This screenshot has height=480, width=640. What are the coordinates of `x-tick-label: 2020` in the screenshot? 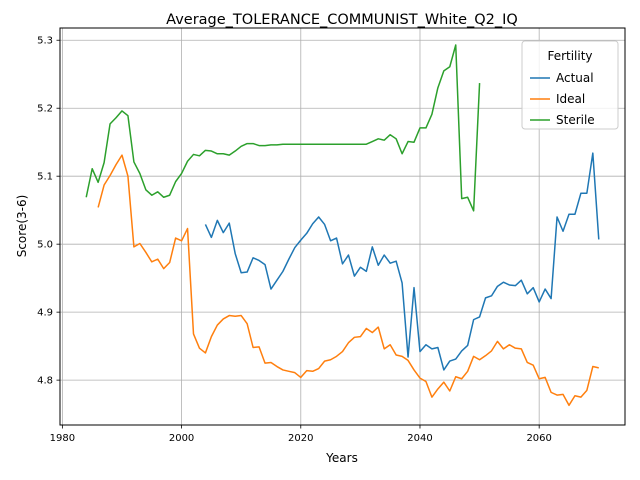 It's located at (300, 438).